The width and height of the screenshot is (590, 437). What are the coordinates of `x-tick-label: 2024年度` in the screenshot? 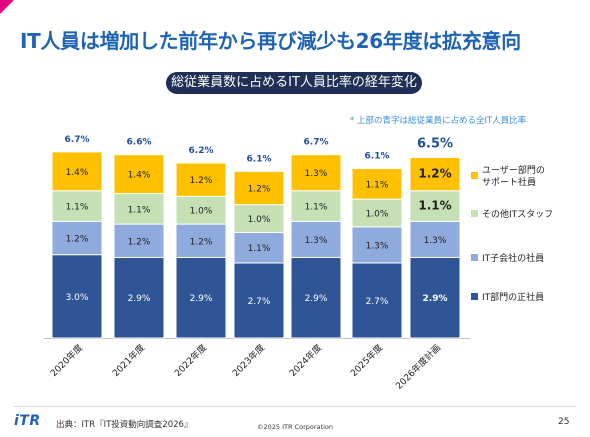 It's located at (305, 360).